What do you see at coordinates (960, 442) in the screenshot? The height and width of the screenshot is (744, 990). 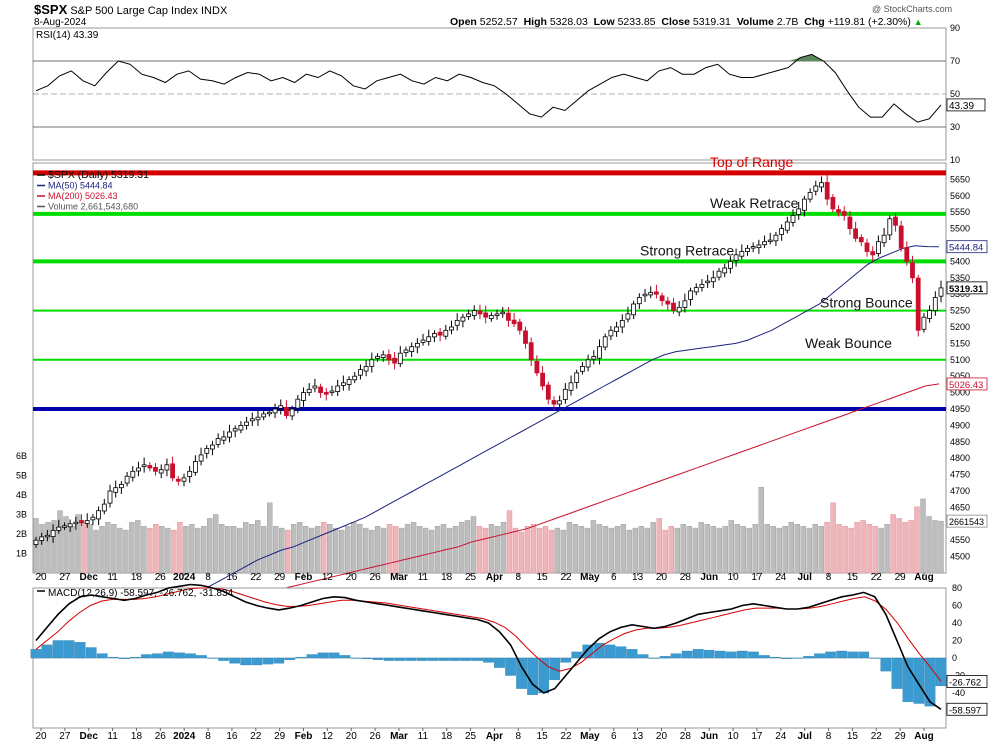 I see `price-y-tick: 4850` at bounding box center [960, 442].